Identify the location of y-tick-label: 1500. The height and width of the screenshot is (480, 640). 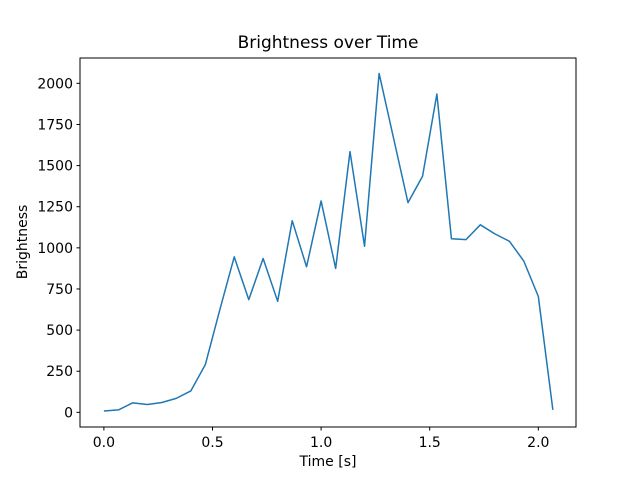
(55, 167).